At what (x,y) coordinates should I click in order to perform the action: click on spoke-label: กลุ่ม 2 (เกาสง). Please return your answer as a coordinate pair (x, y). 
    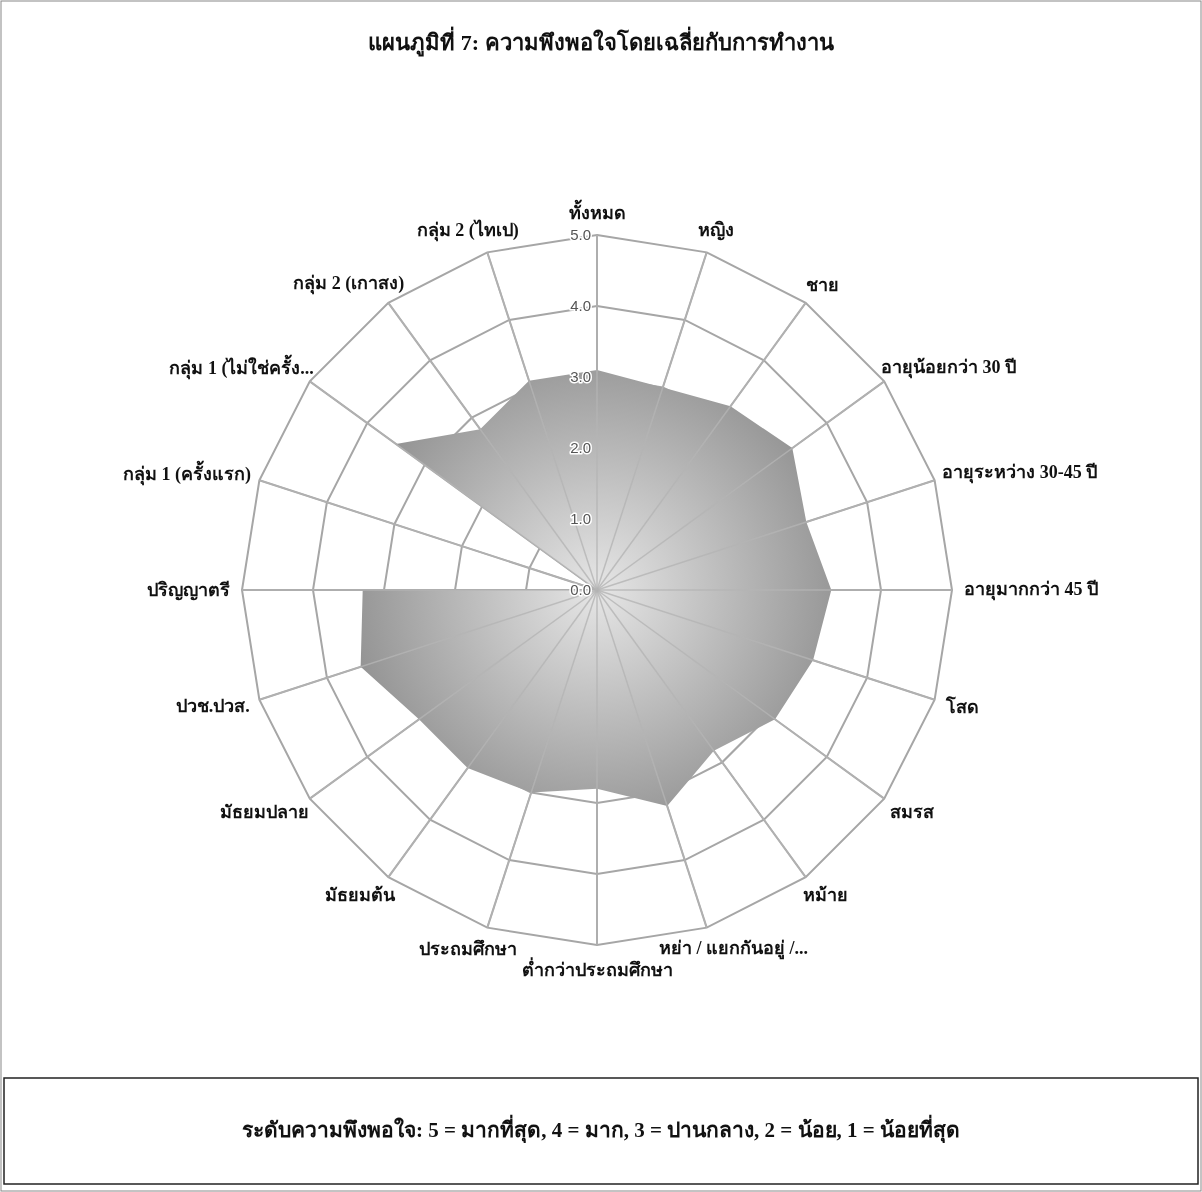
    Looking at the image, I should click on (349, 284).